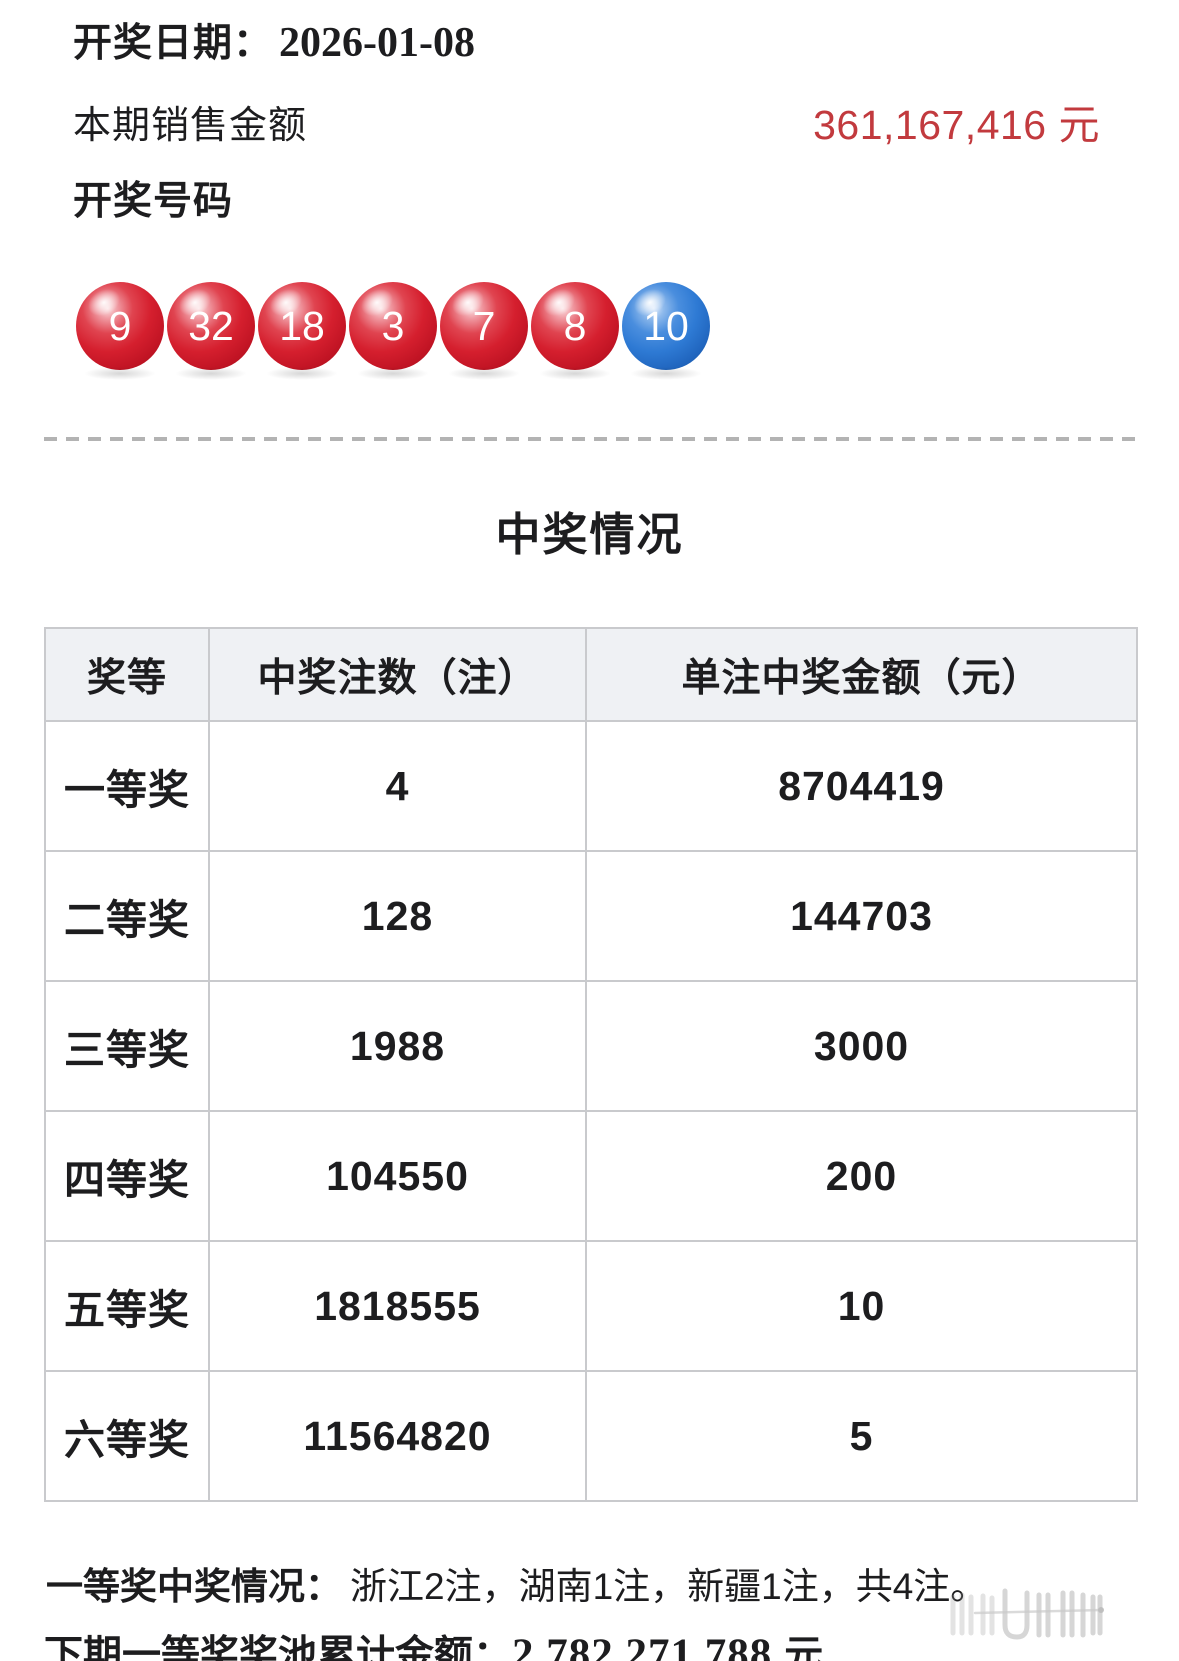 The image size is (1179, 1661). Describe the element at coordinates (173, 43) in the screenshot. I see `draw-date-label: 开奖日期：` at that location.